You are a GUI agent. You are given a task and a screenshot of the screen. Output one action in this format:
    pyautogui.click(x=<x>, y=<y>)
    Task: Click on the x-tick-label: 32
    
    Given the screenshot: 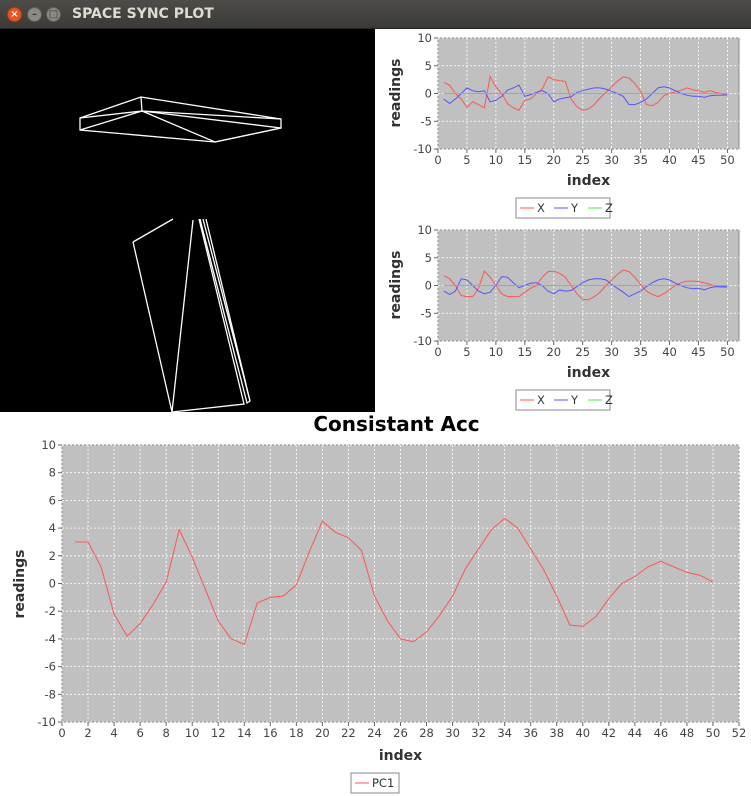 What is the action you would take?
    pyautogui.click(x=478, y=733)
    